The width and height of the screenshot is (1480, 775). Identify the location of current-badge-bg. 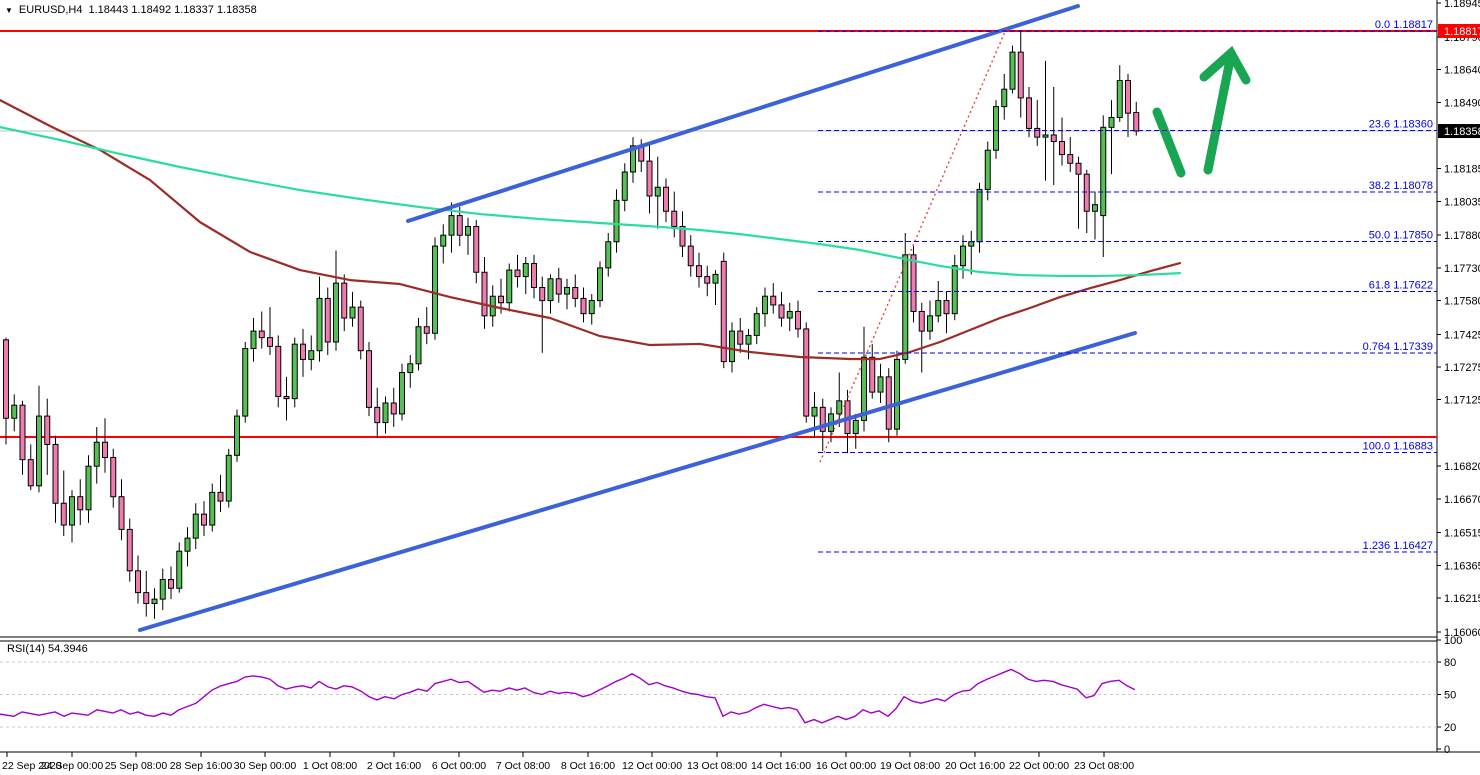
(1459, 131).